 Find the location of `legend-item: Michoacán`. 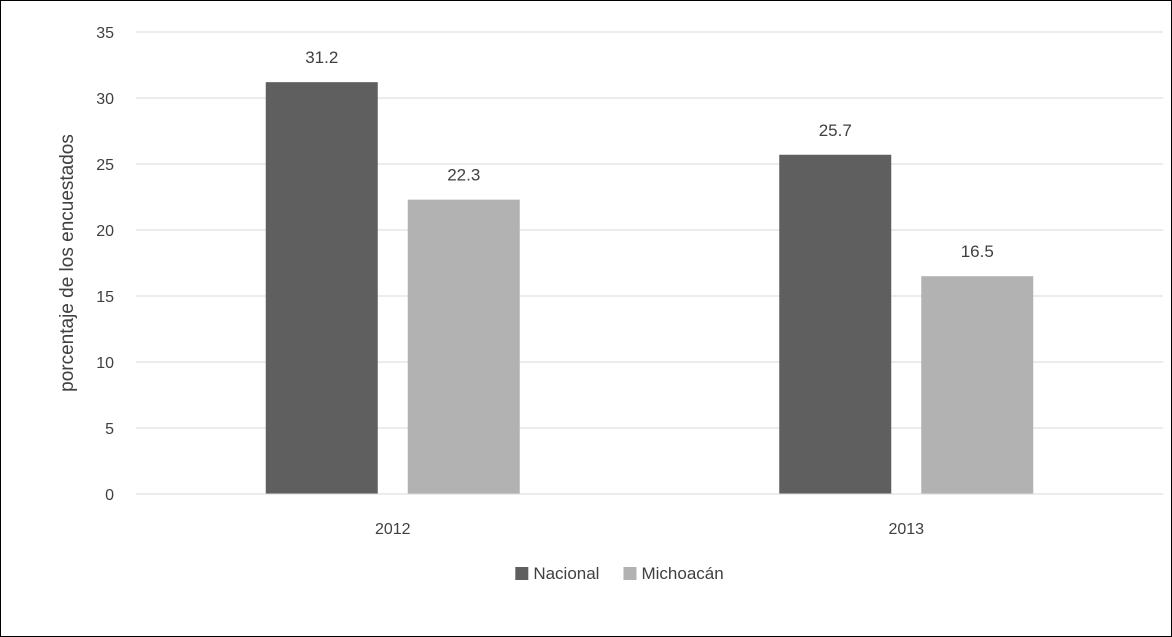

legend-item: Michoacán is located at coordinates (673, 573).